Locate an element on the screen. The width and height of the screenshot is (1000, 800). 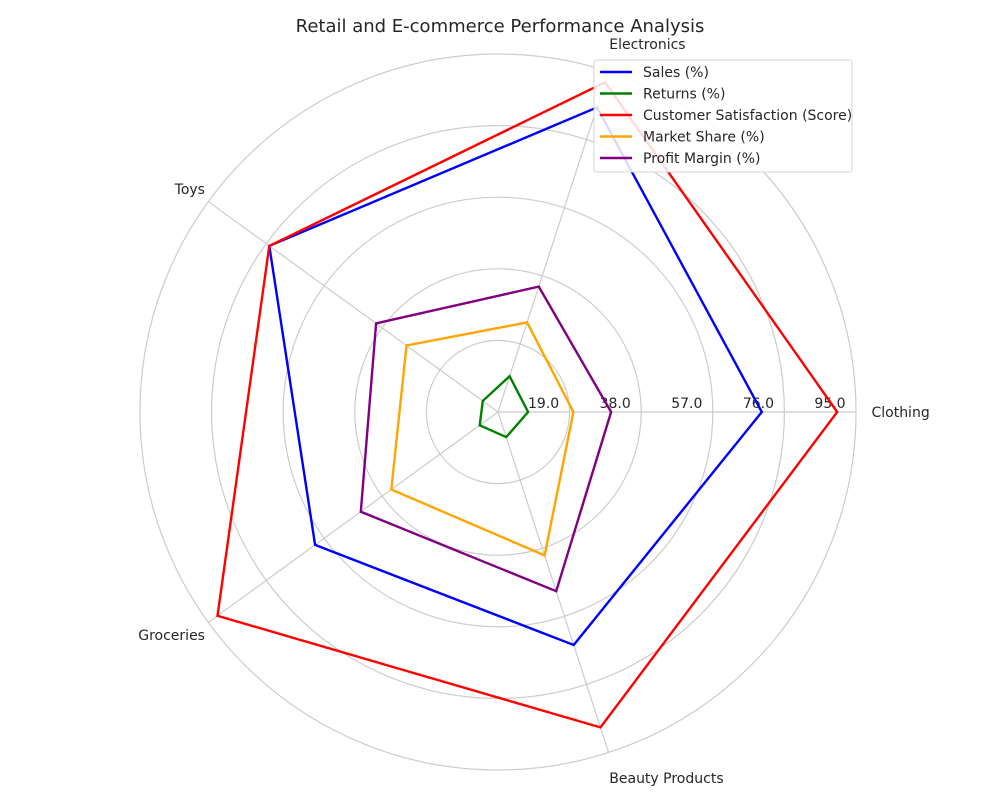
legend-label: Customer Satisfaction (Score) is located at coordinates (747, 116).